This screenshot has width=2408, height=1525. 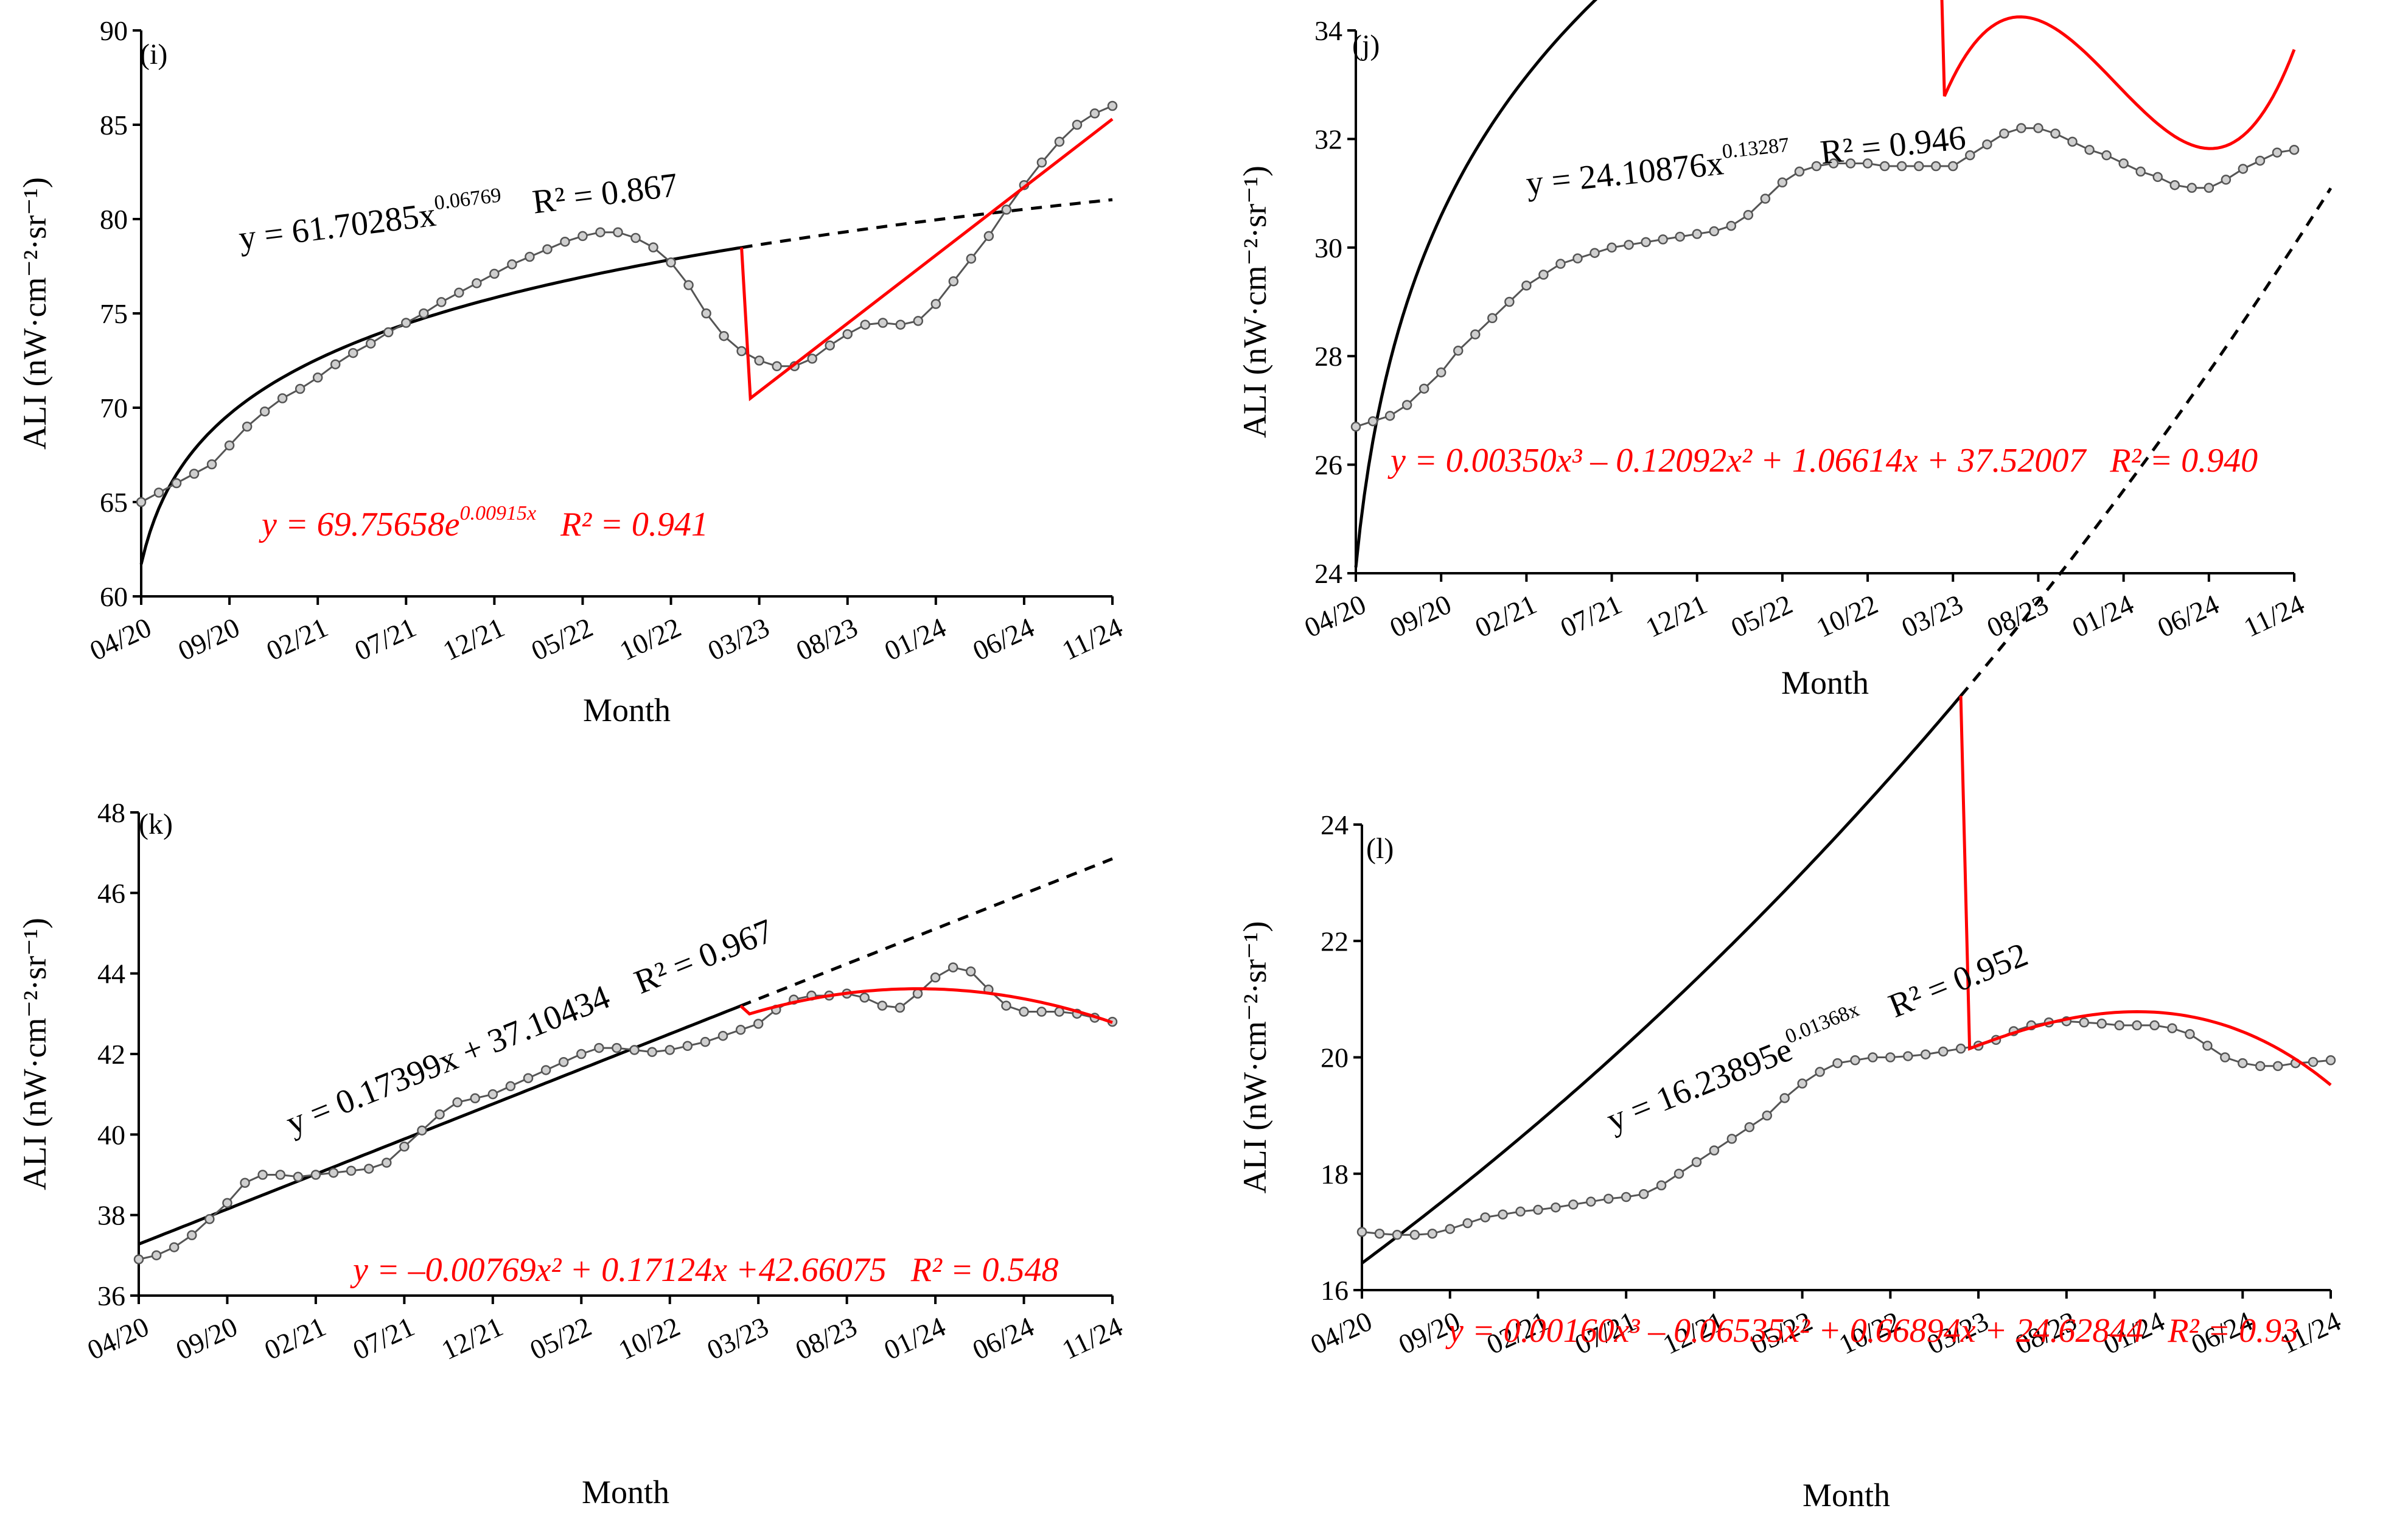 What do you see at coordinates (114, 125) in the screenshot?
I see `y-tick-label: 85` at bounding box center [114, 125].